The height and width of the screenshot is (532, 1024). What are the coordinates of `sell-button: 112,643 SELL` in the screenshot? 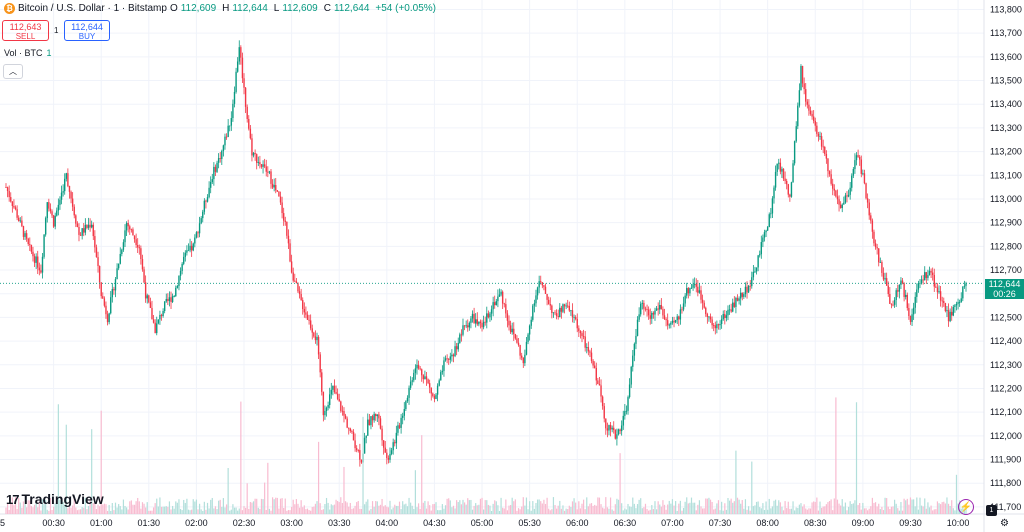 It's located at (25, 30).